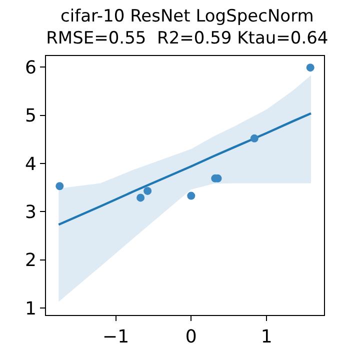  I want to click on x-tick-label: 1, so click(266, 337).